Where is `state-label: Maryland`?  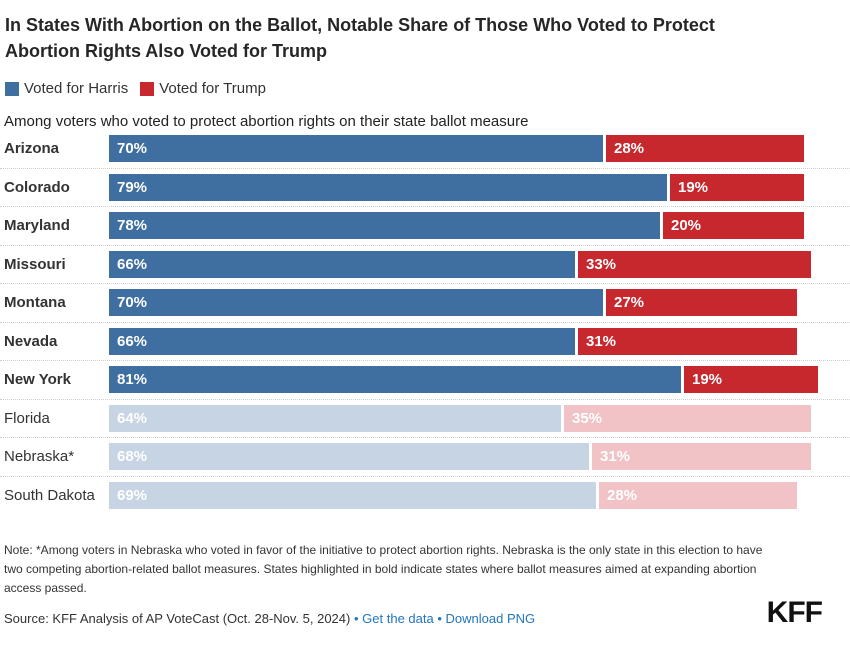 state-label: Maryland is located at coordinates (37, 226).